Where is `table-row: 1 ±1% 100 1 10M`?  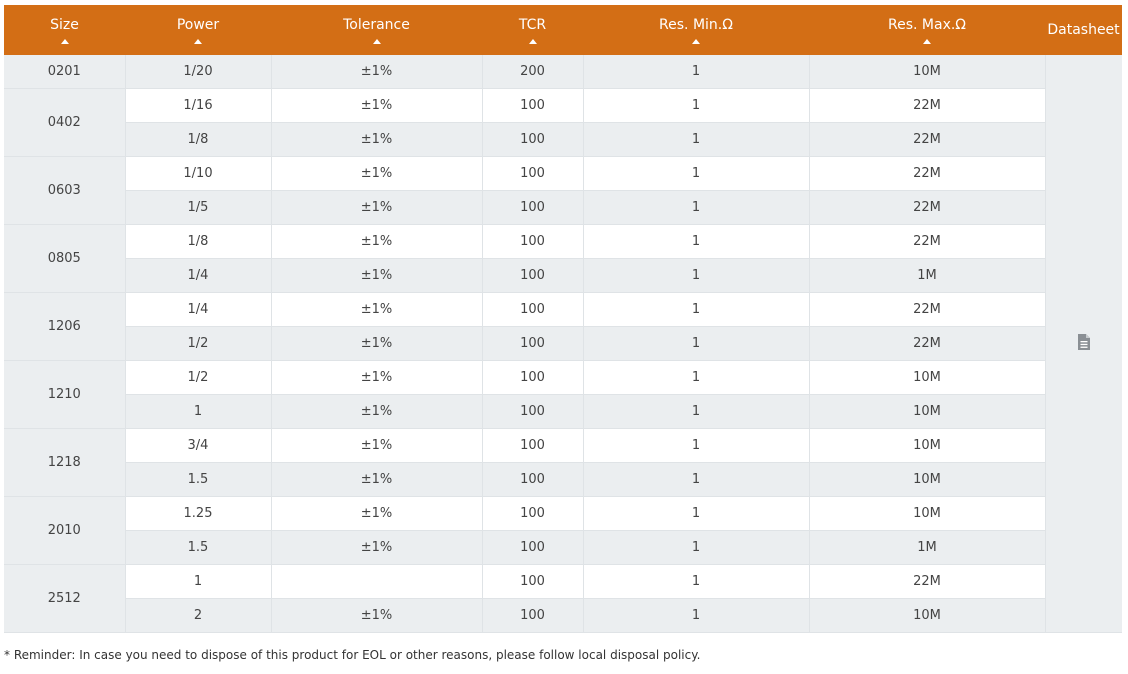 table-row: 1 ±1% 100 1 10M is located at coordinates (563, 411).